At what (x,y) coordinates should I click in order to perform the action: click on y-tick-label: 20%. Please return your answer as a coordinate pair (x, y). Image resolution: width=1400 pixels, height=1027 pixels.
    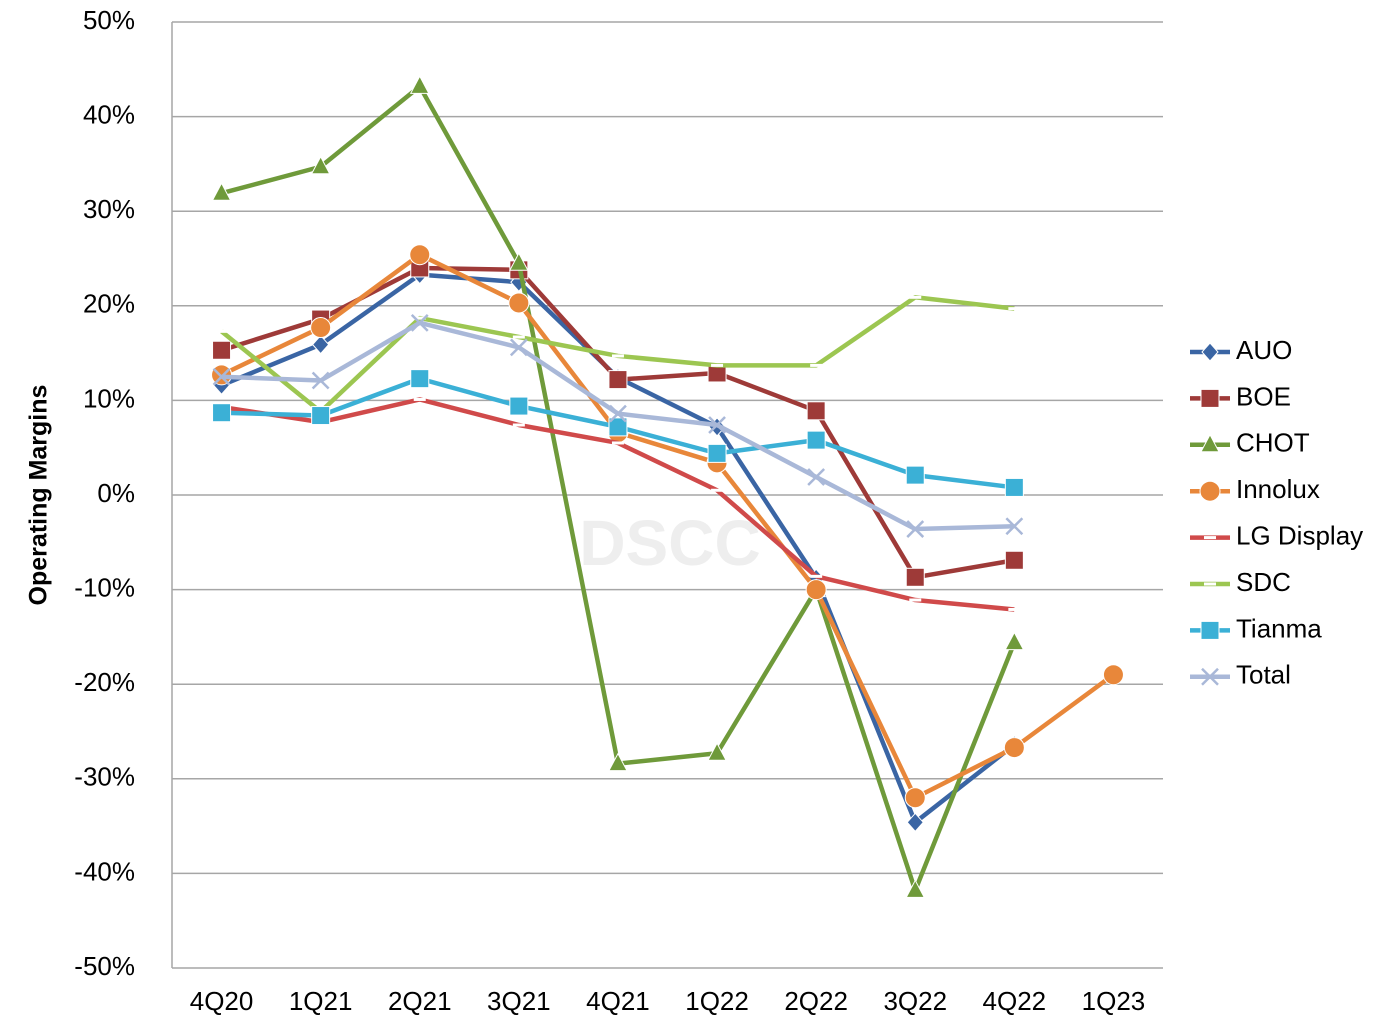
    Looking at the image, I should click on (109, 304).